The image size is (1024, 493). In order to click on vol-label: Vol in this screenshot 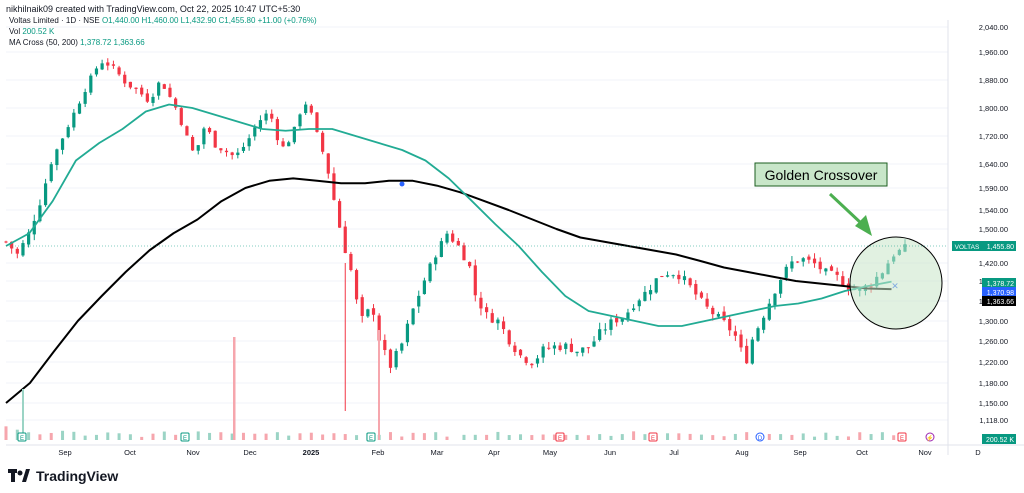, I will do `click(15, 31)`.